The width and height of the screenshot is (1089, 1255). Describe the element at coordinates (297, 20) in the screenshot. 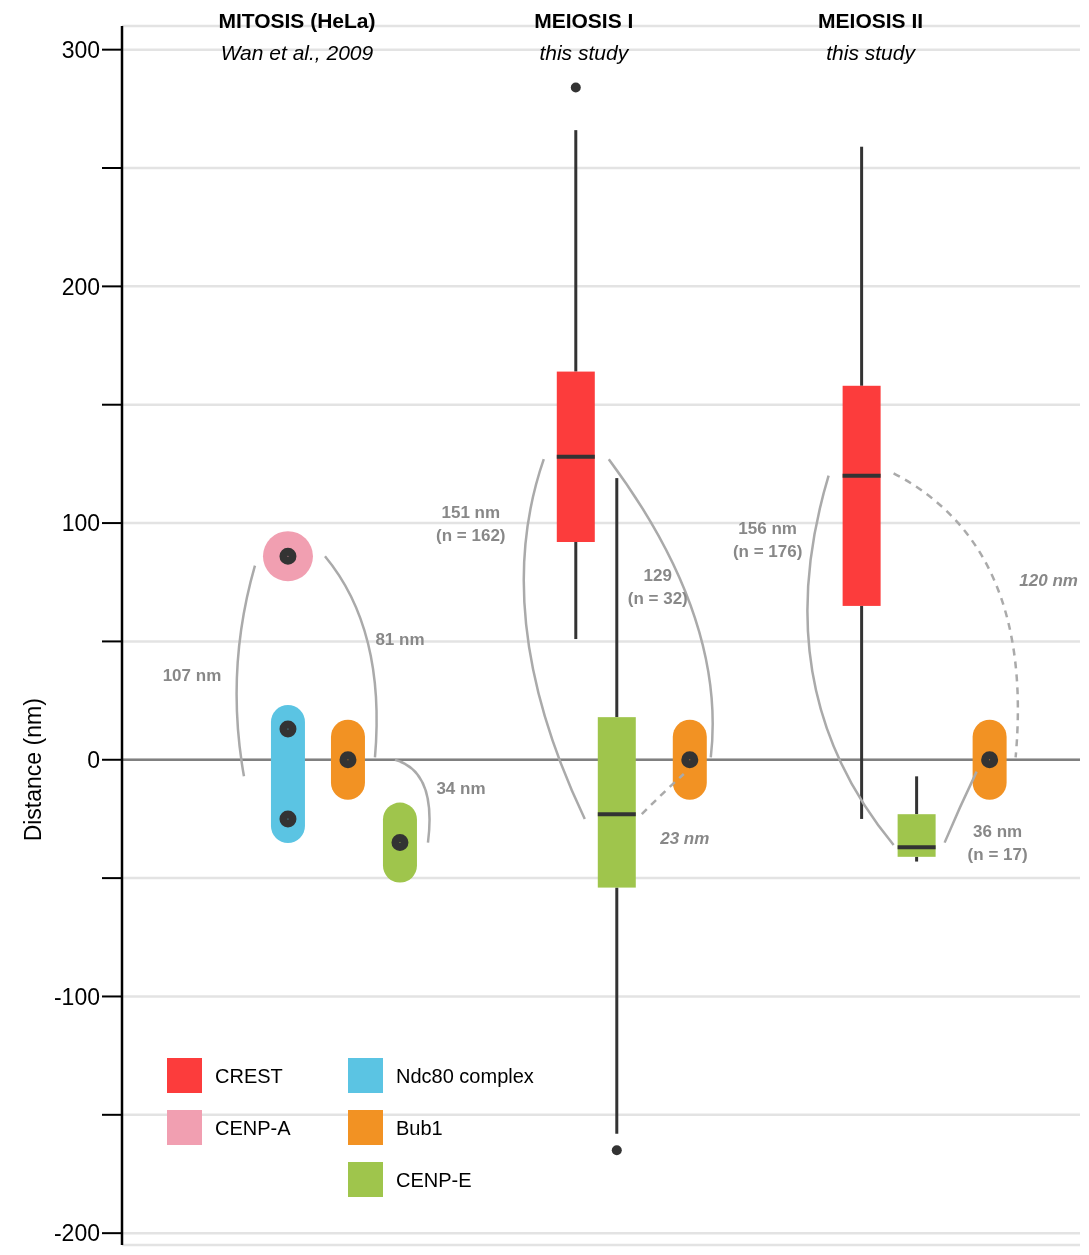

I see `x-tick-label: MITOSIS (HeLa)` at that location.